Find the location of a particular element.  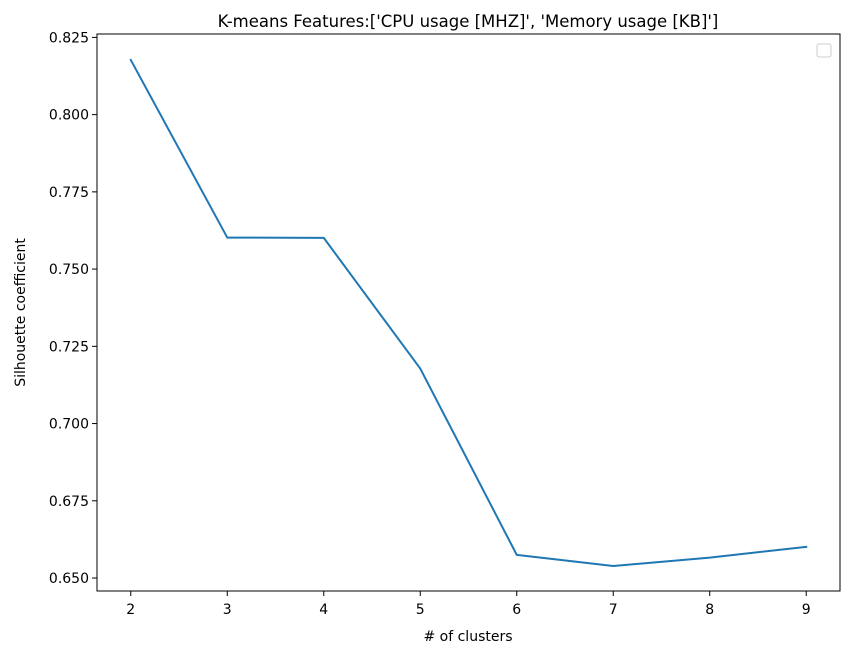

x-tick-label: 2 is located at coordinates (130, 610).